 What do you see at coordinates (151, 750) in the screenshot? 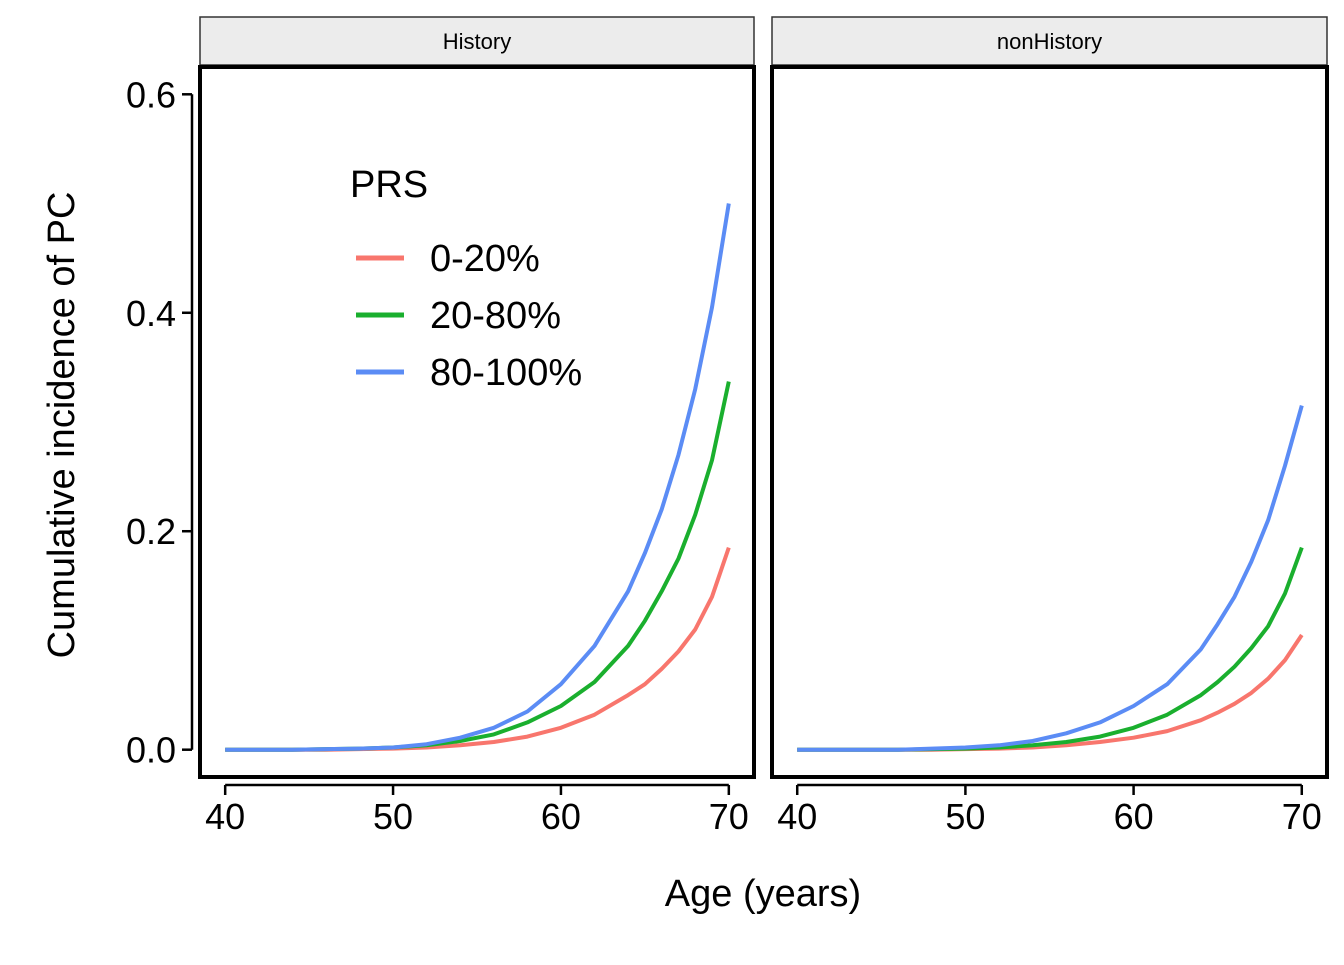
I see `y-tick-label: 0.0` at bounding box center [151, 750].